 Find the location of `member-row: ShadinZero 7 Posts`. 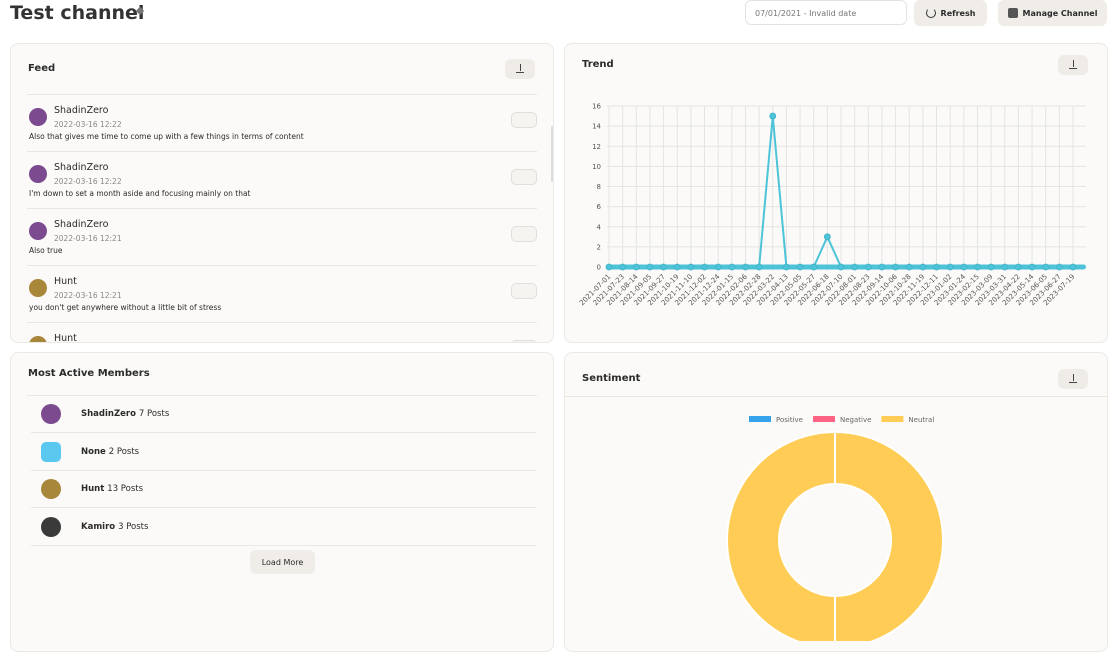

member-row: ShadinZero 7 Posts is located at coordinates (125, 414).